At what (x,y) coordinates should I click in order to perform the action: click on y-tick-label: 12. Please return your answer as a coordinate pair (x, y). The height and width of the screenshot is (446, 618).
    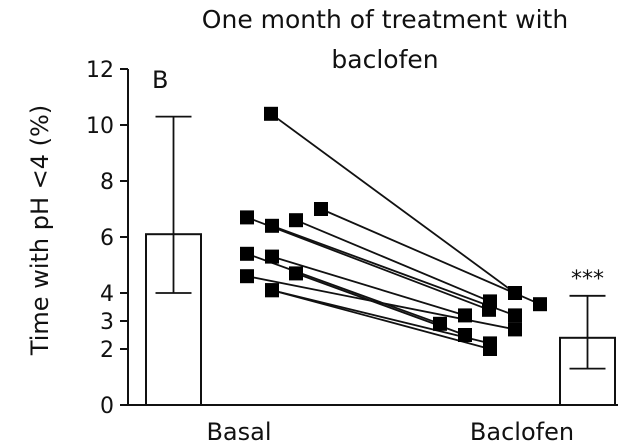
    Looking at the image, I should click on (100, 70).